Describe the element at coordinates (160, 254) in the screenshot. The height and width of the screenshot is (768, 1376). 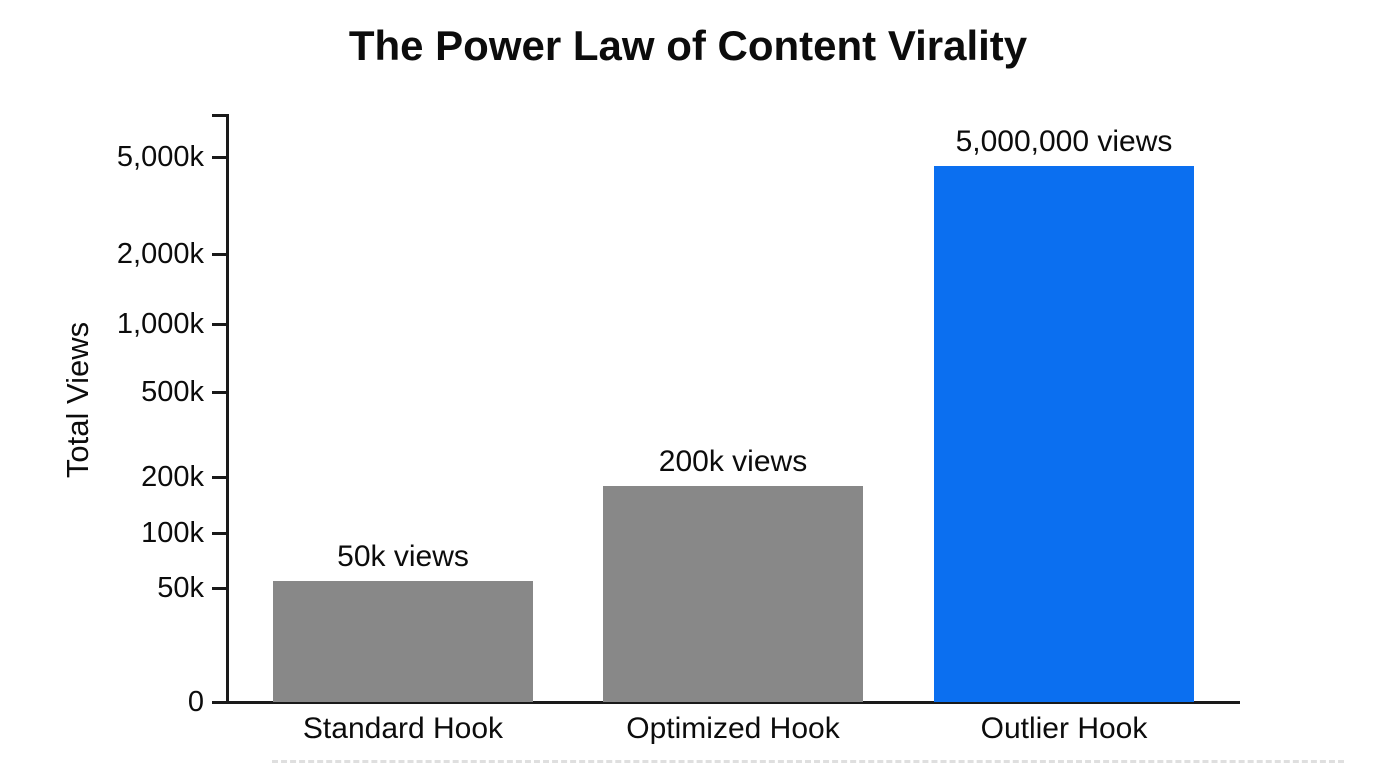
I see `y-tick-label: 2,000k` at that location.